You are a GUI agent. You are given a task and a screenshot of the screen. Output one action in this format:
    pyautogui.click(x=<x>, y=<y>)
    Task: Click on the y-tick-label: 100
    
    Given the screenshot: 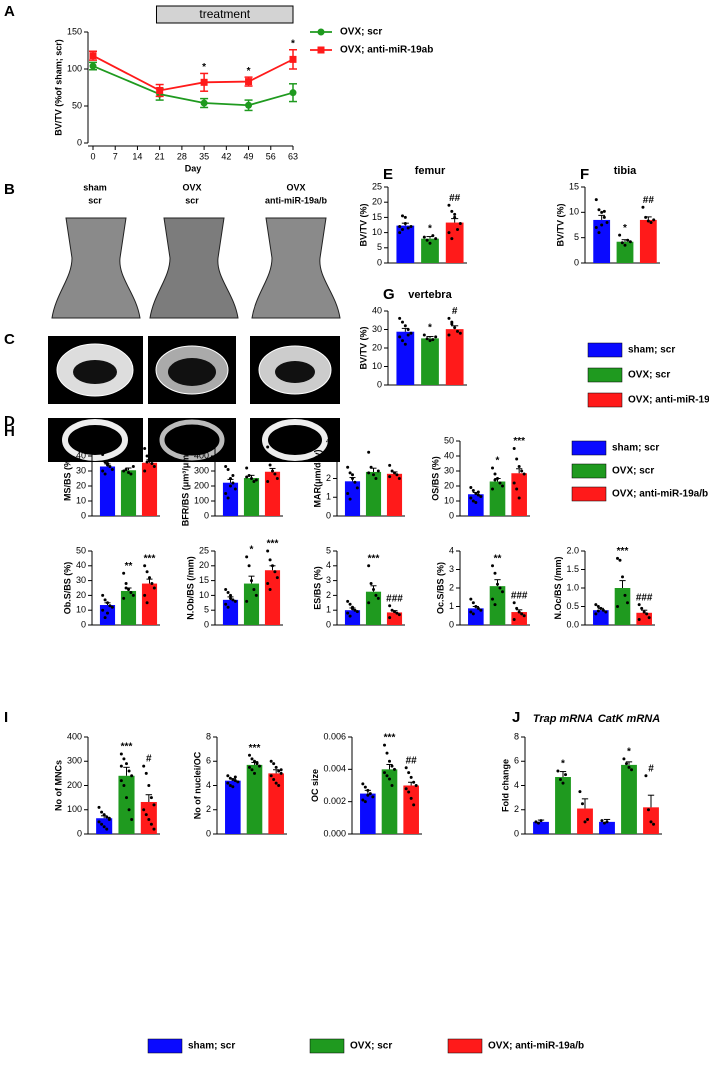 What is the action you would take?
    pyautogui.click(x=74, y=68)
    